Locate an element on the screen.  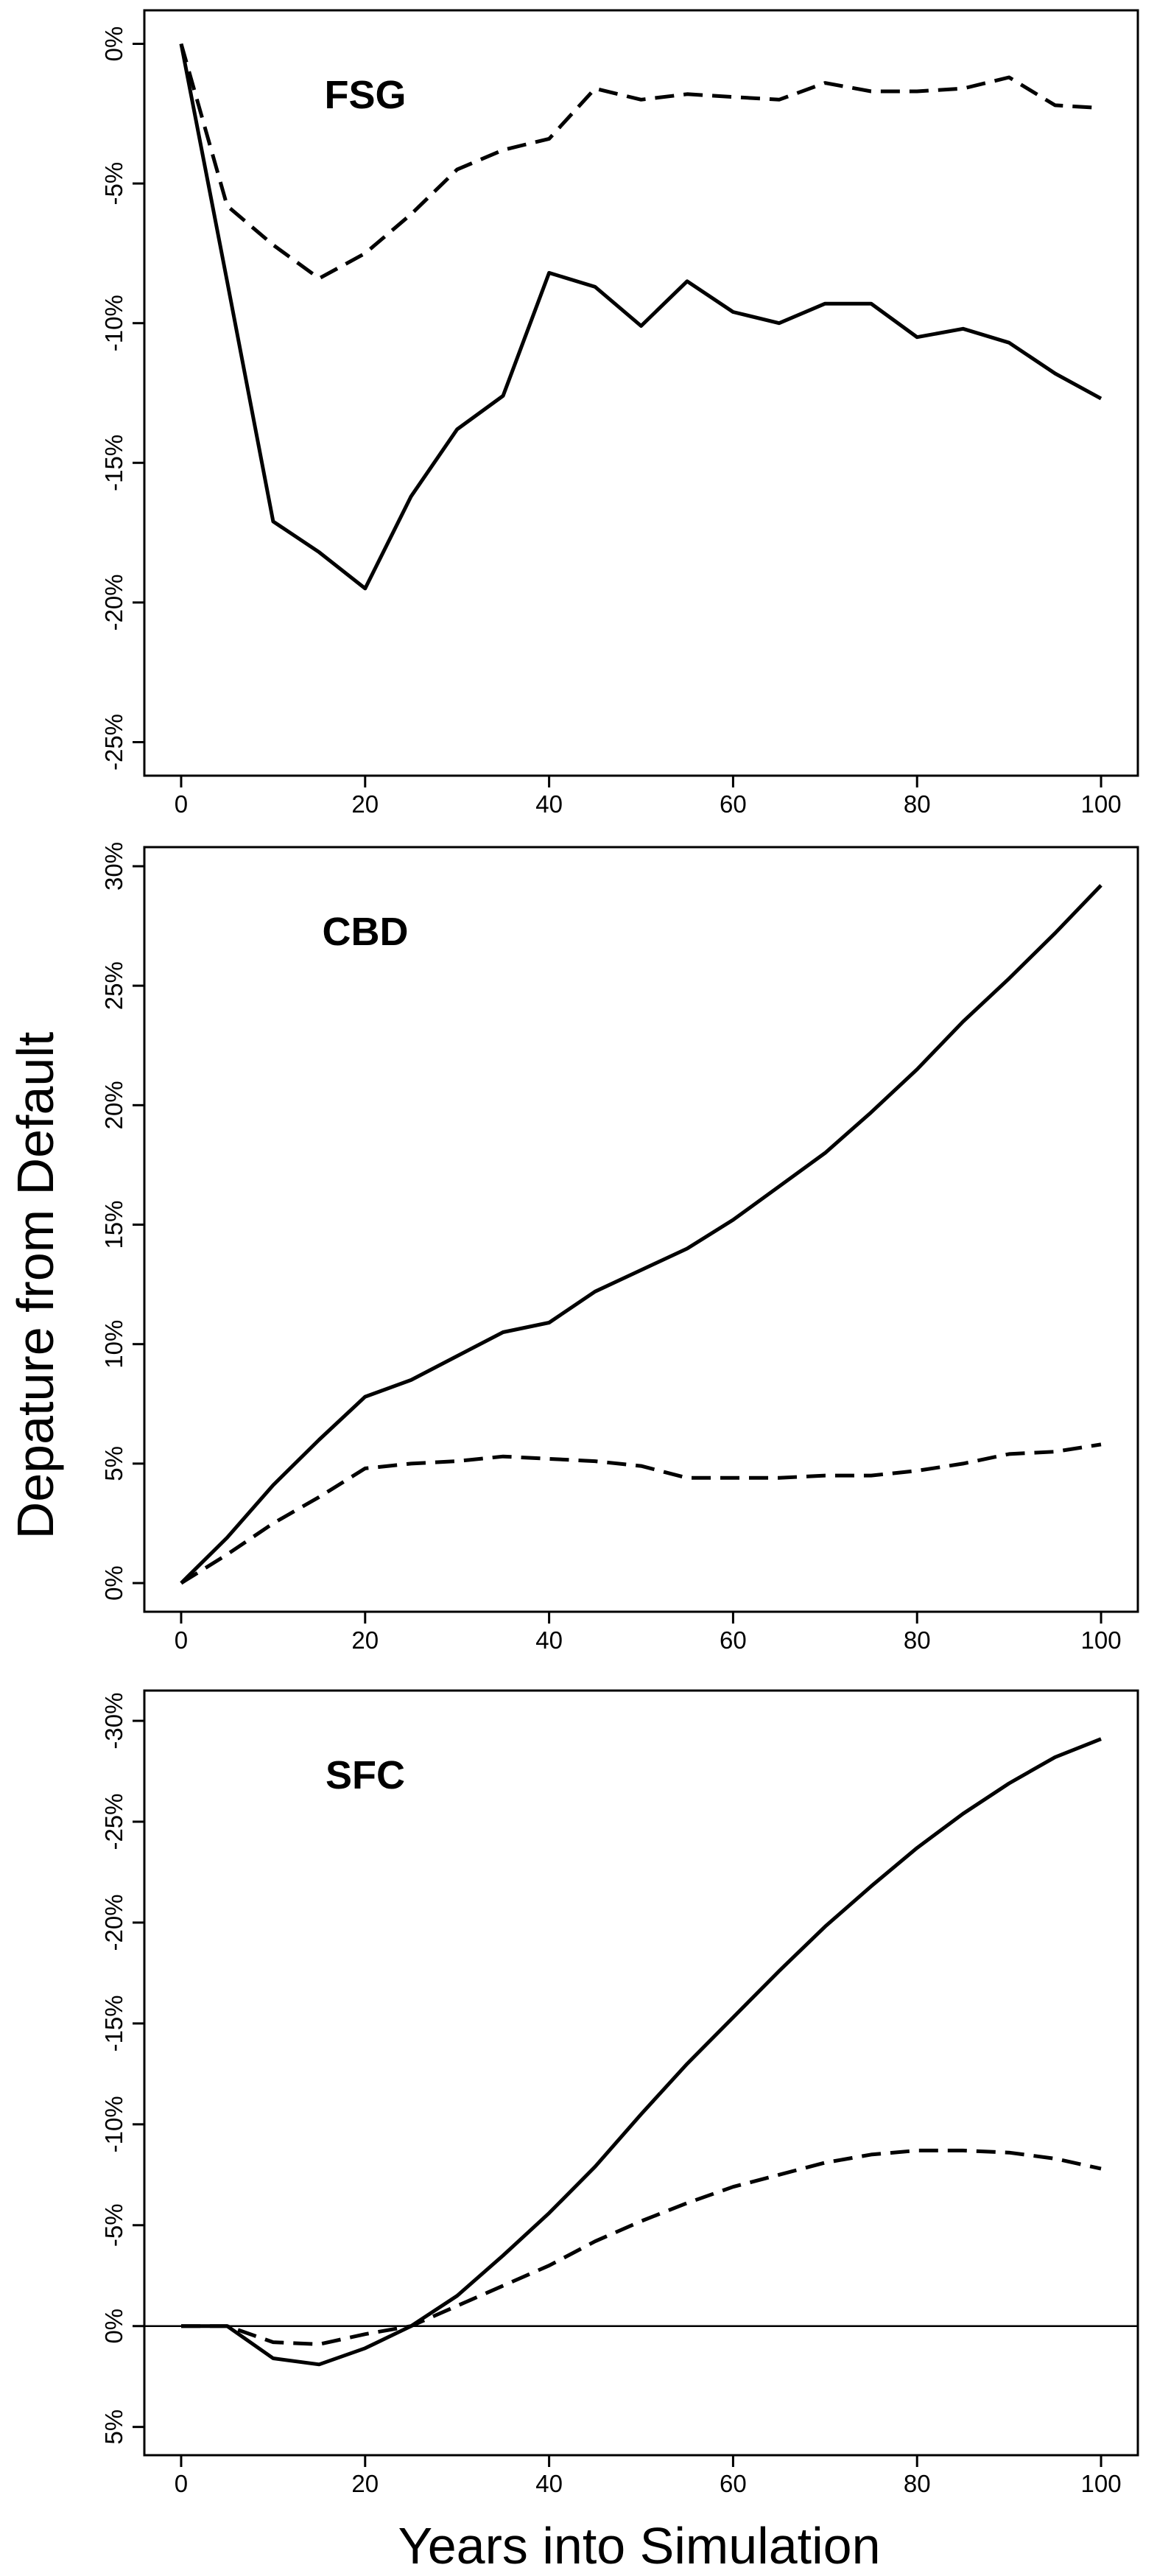
panel-title-sfc: SFC is located at coordinates (366, 1775).